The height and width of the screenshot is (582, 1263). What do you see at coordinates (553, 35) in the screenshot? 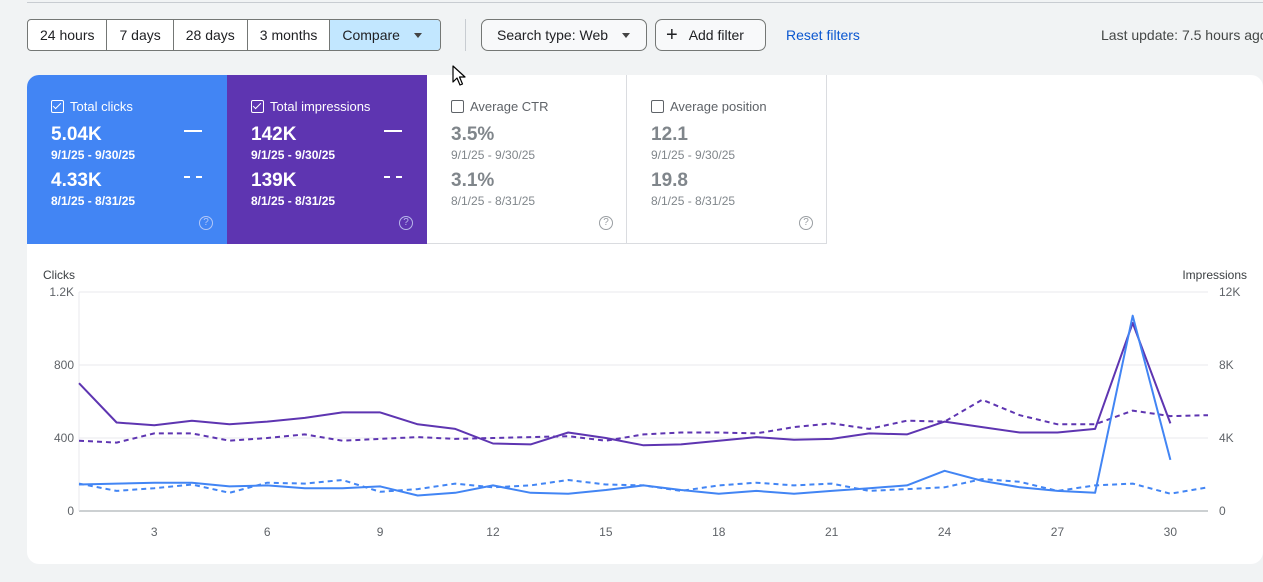
I see `search-type-label: Search type: Web` at bounding box center [553, 35].